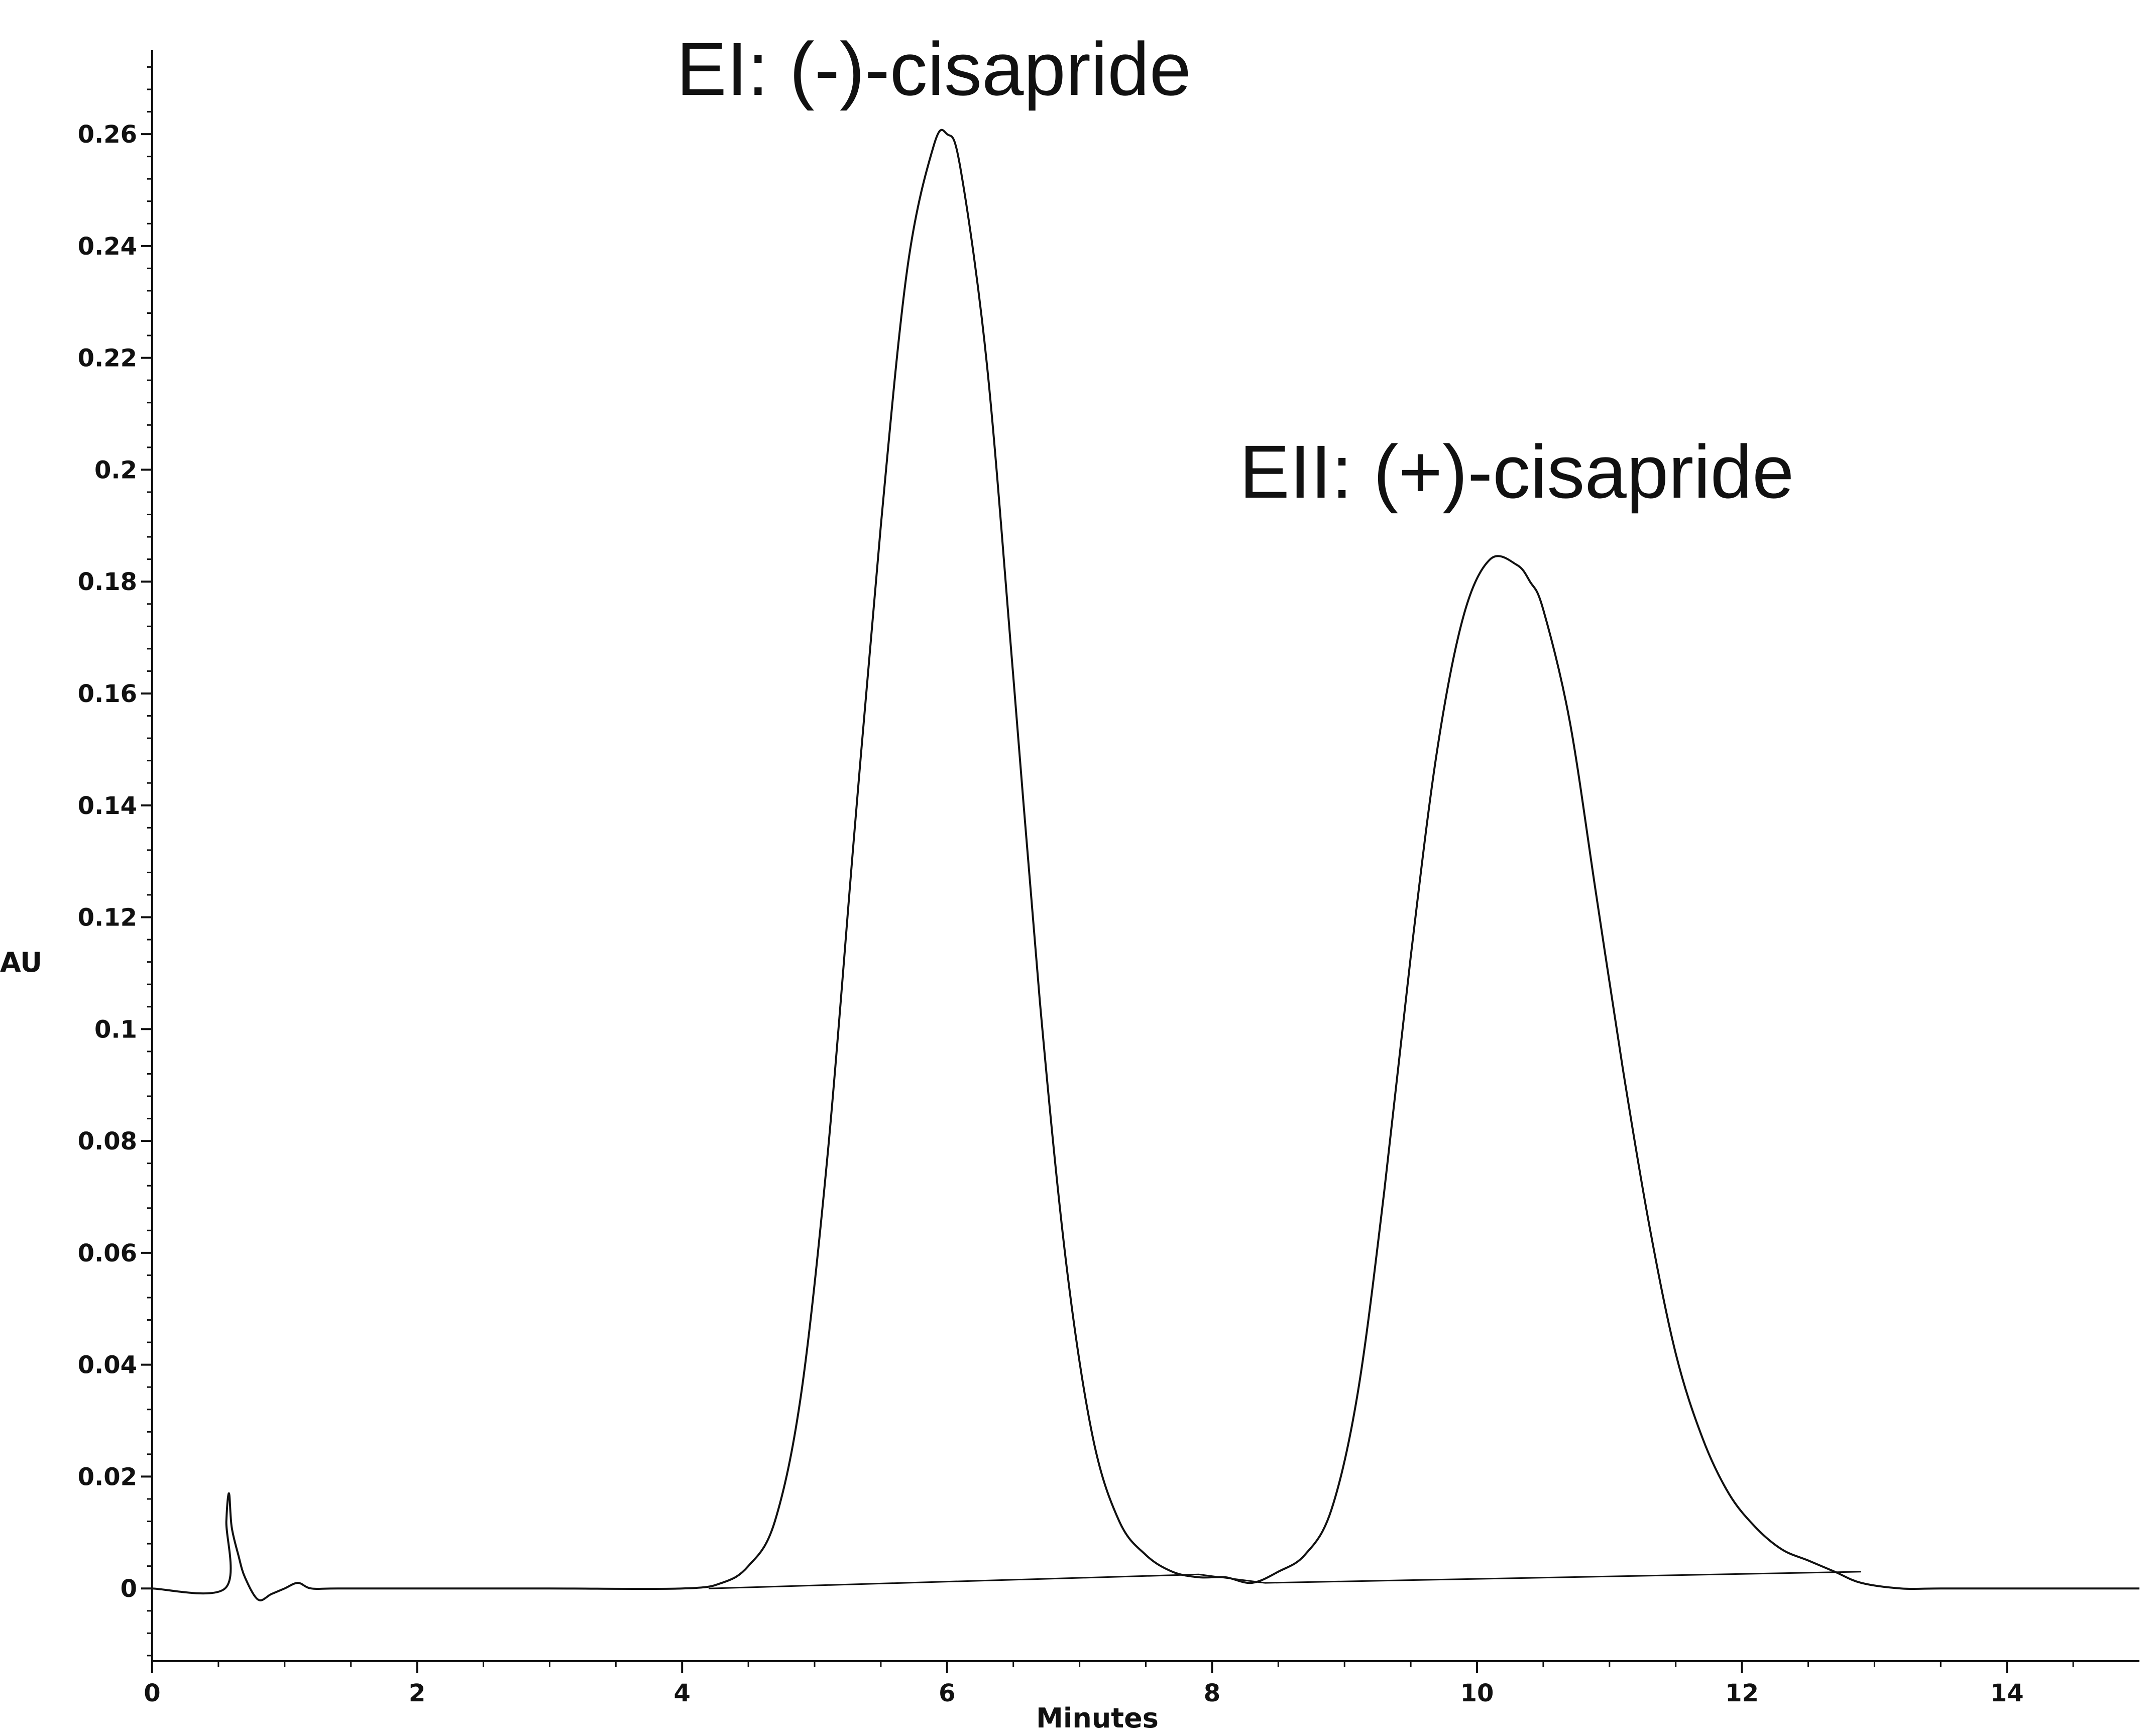  Describe the element at coordinates (108, 1477) in the screenshot. I see `y-tick-label: 0.02` at that location.